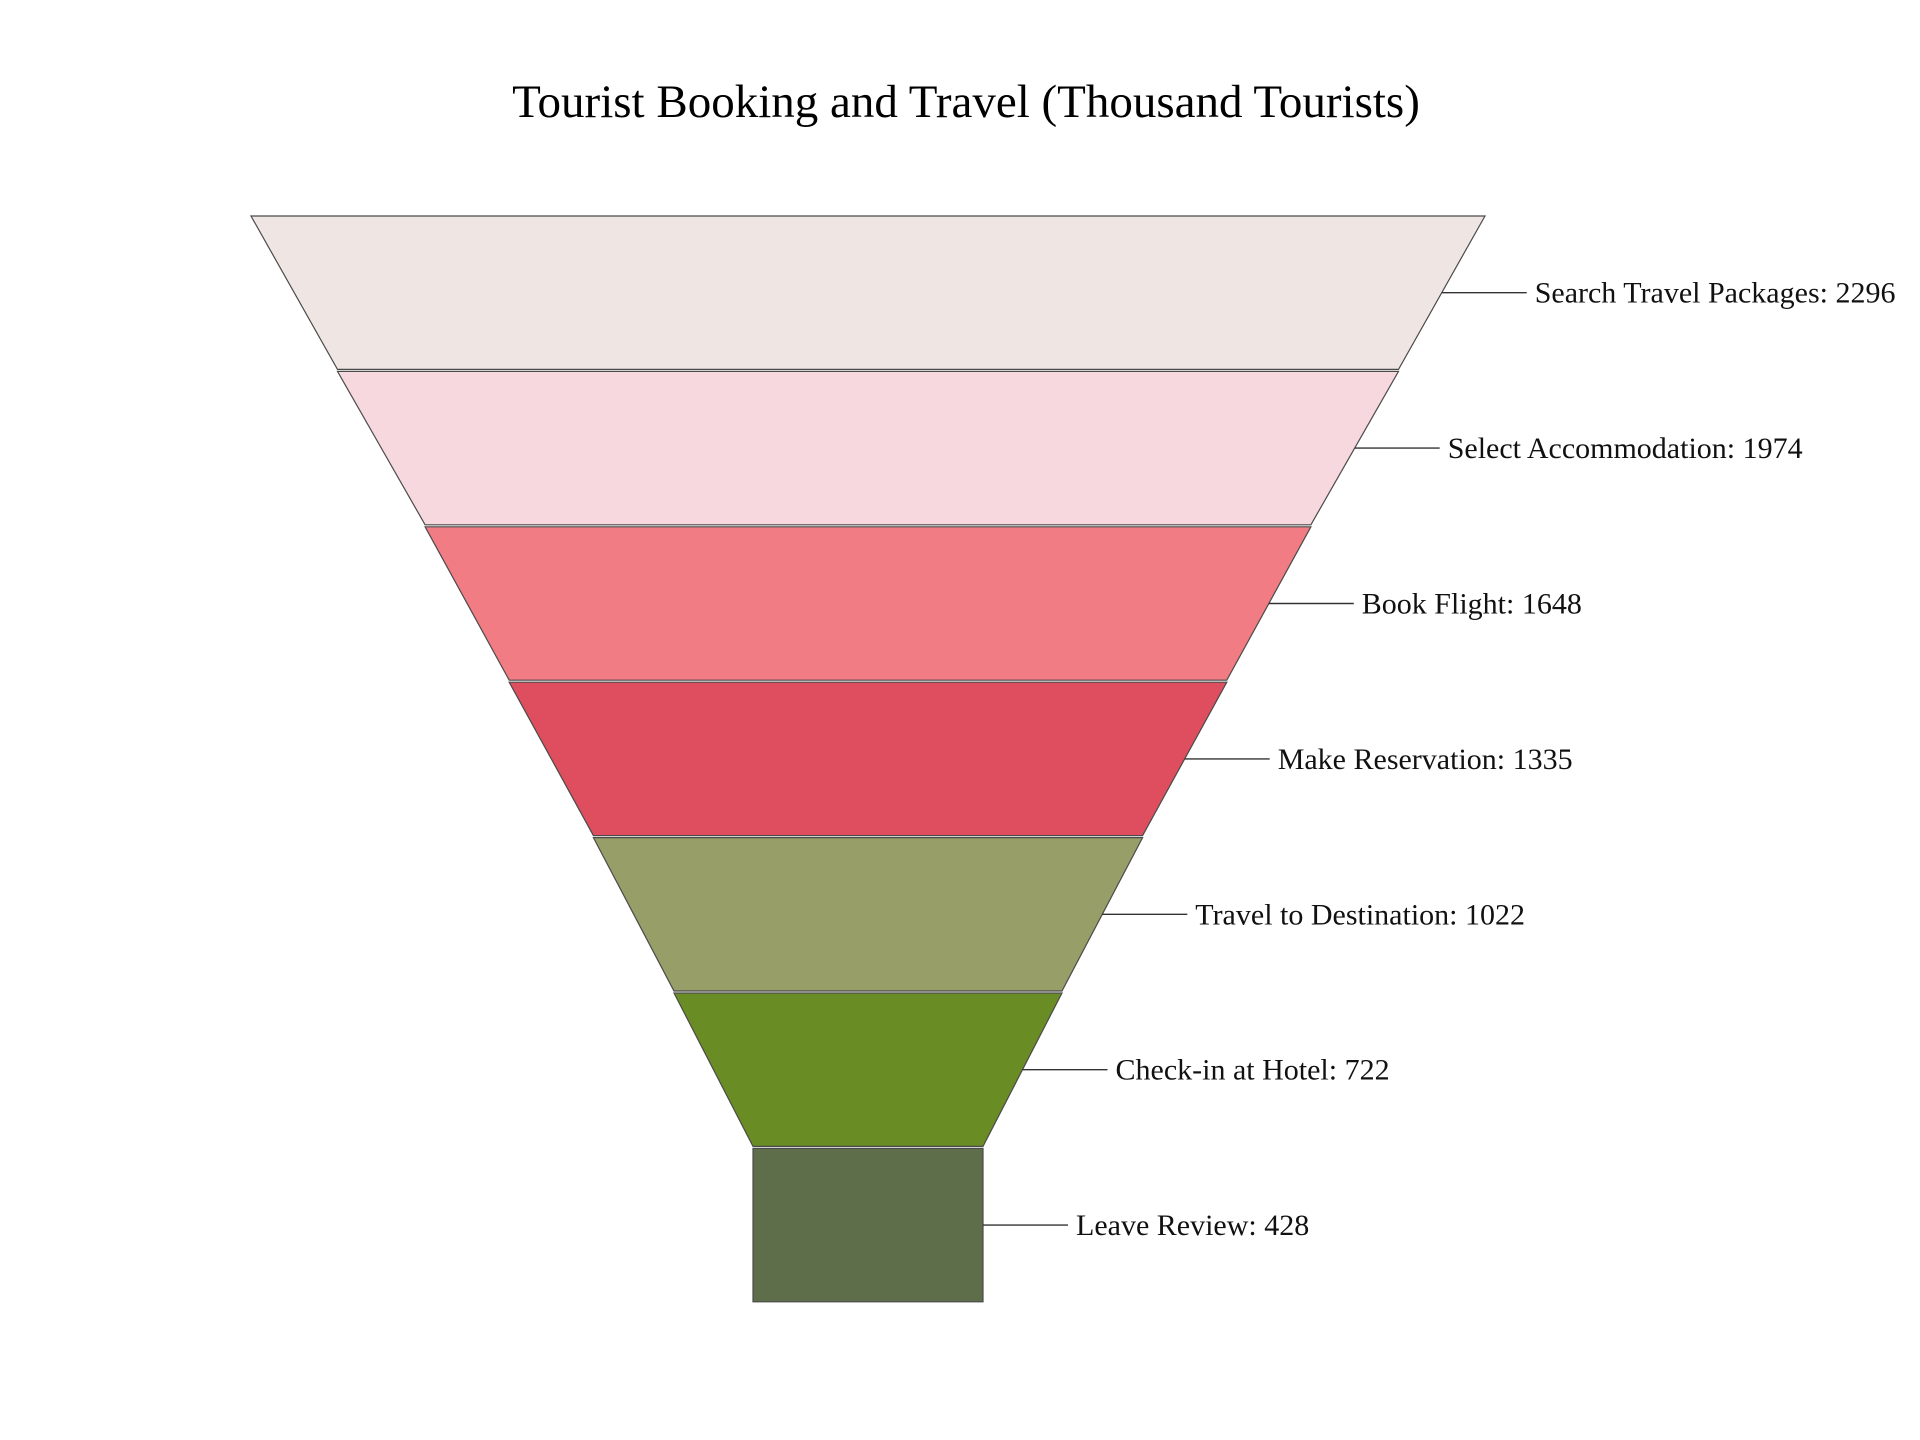 Image resolution: width=1920 pixels, height=1440 pixels. I want to click on stage-label-search-travel-packages: Search Travel Packages: 2296, so click(1715, 293).